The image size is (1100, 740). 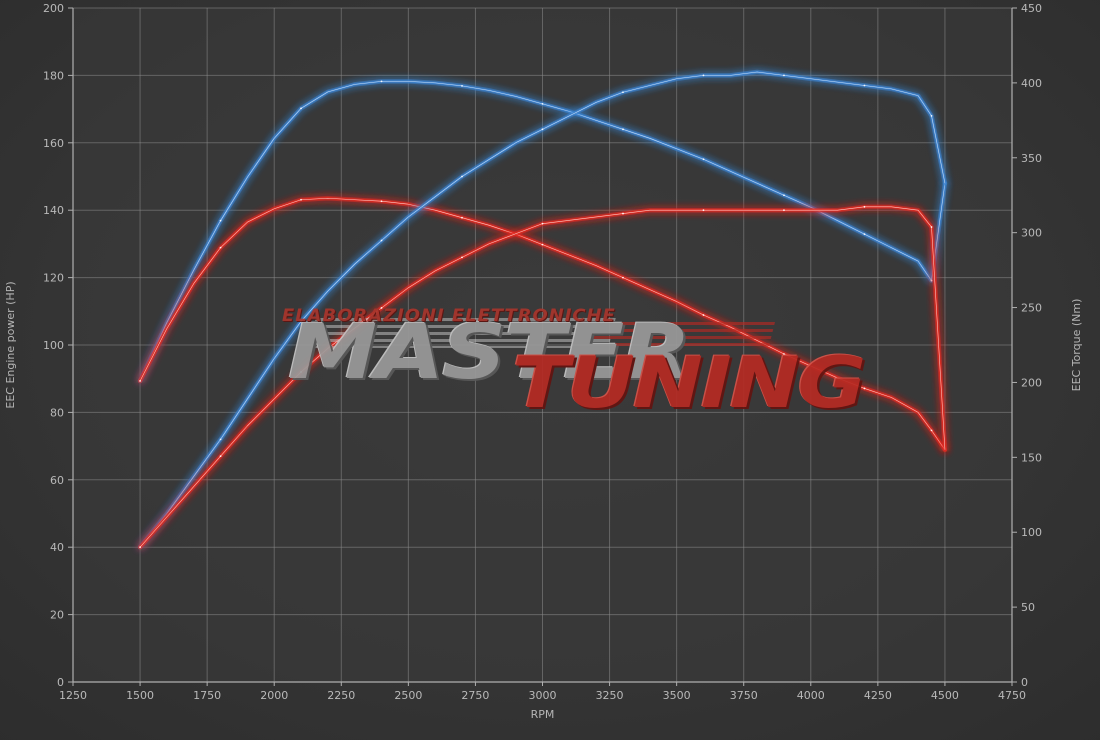 I want to click on xtick-label: 2750, so click(x=475, y=695).